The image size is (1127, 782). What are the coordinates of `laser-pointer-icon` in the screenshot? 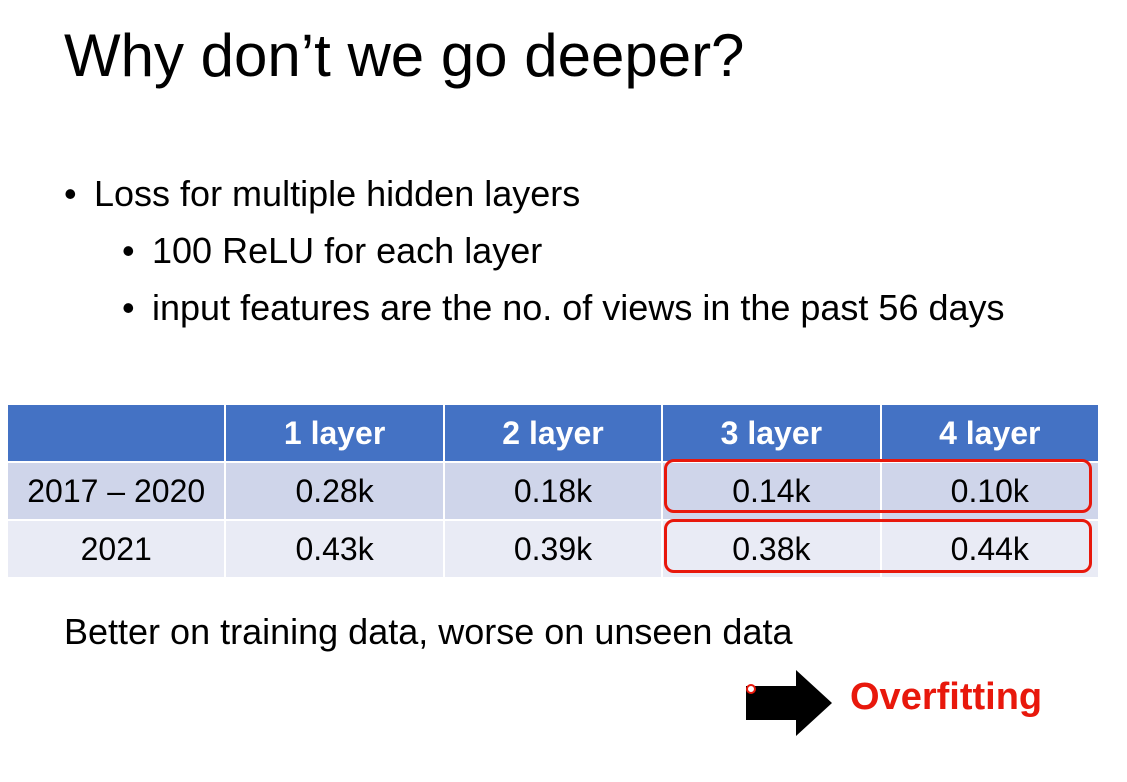 It's located at (751, 689).